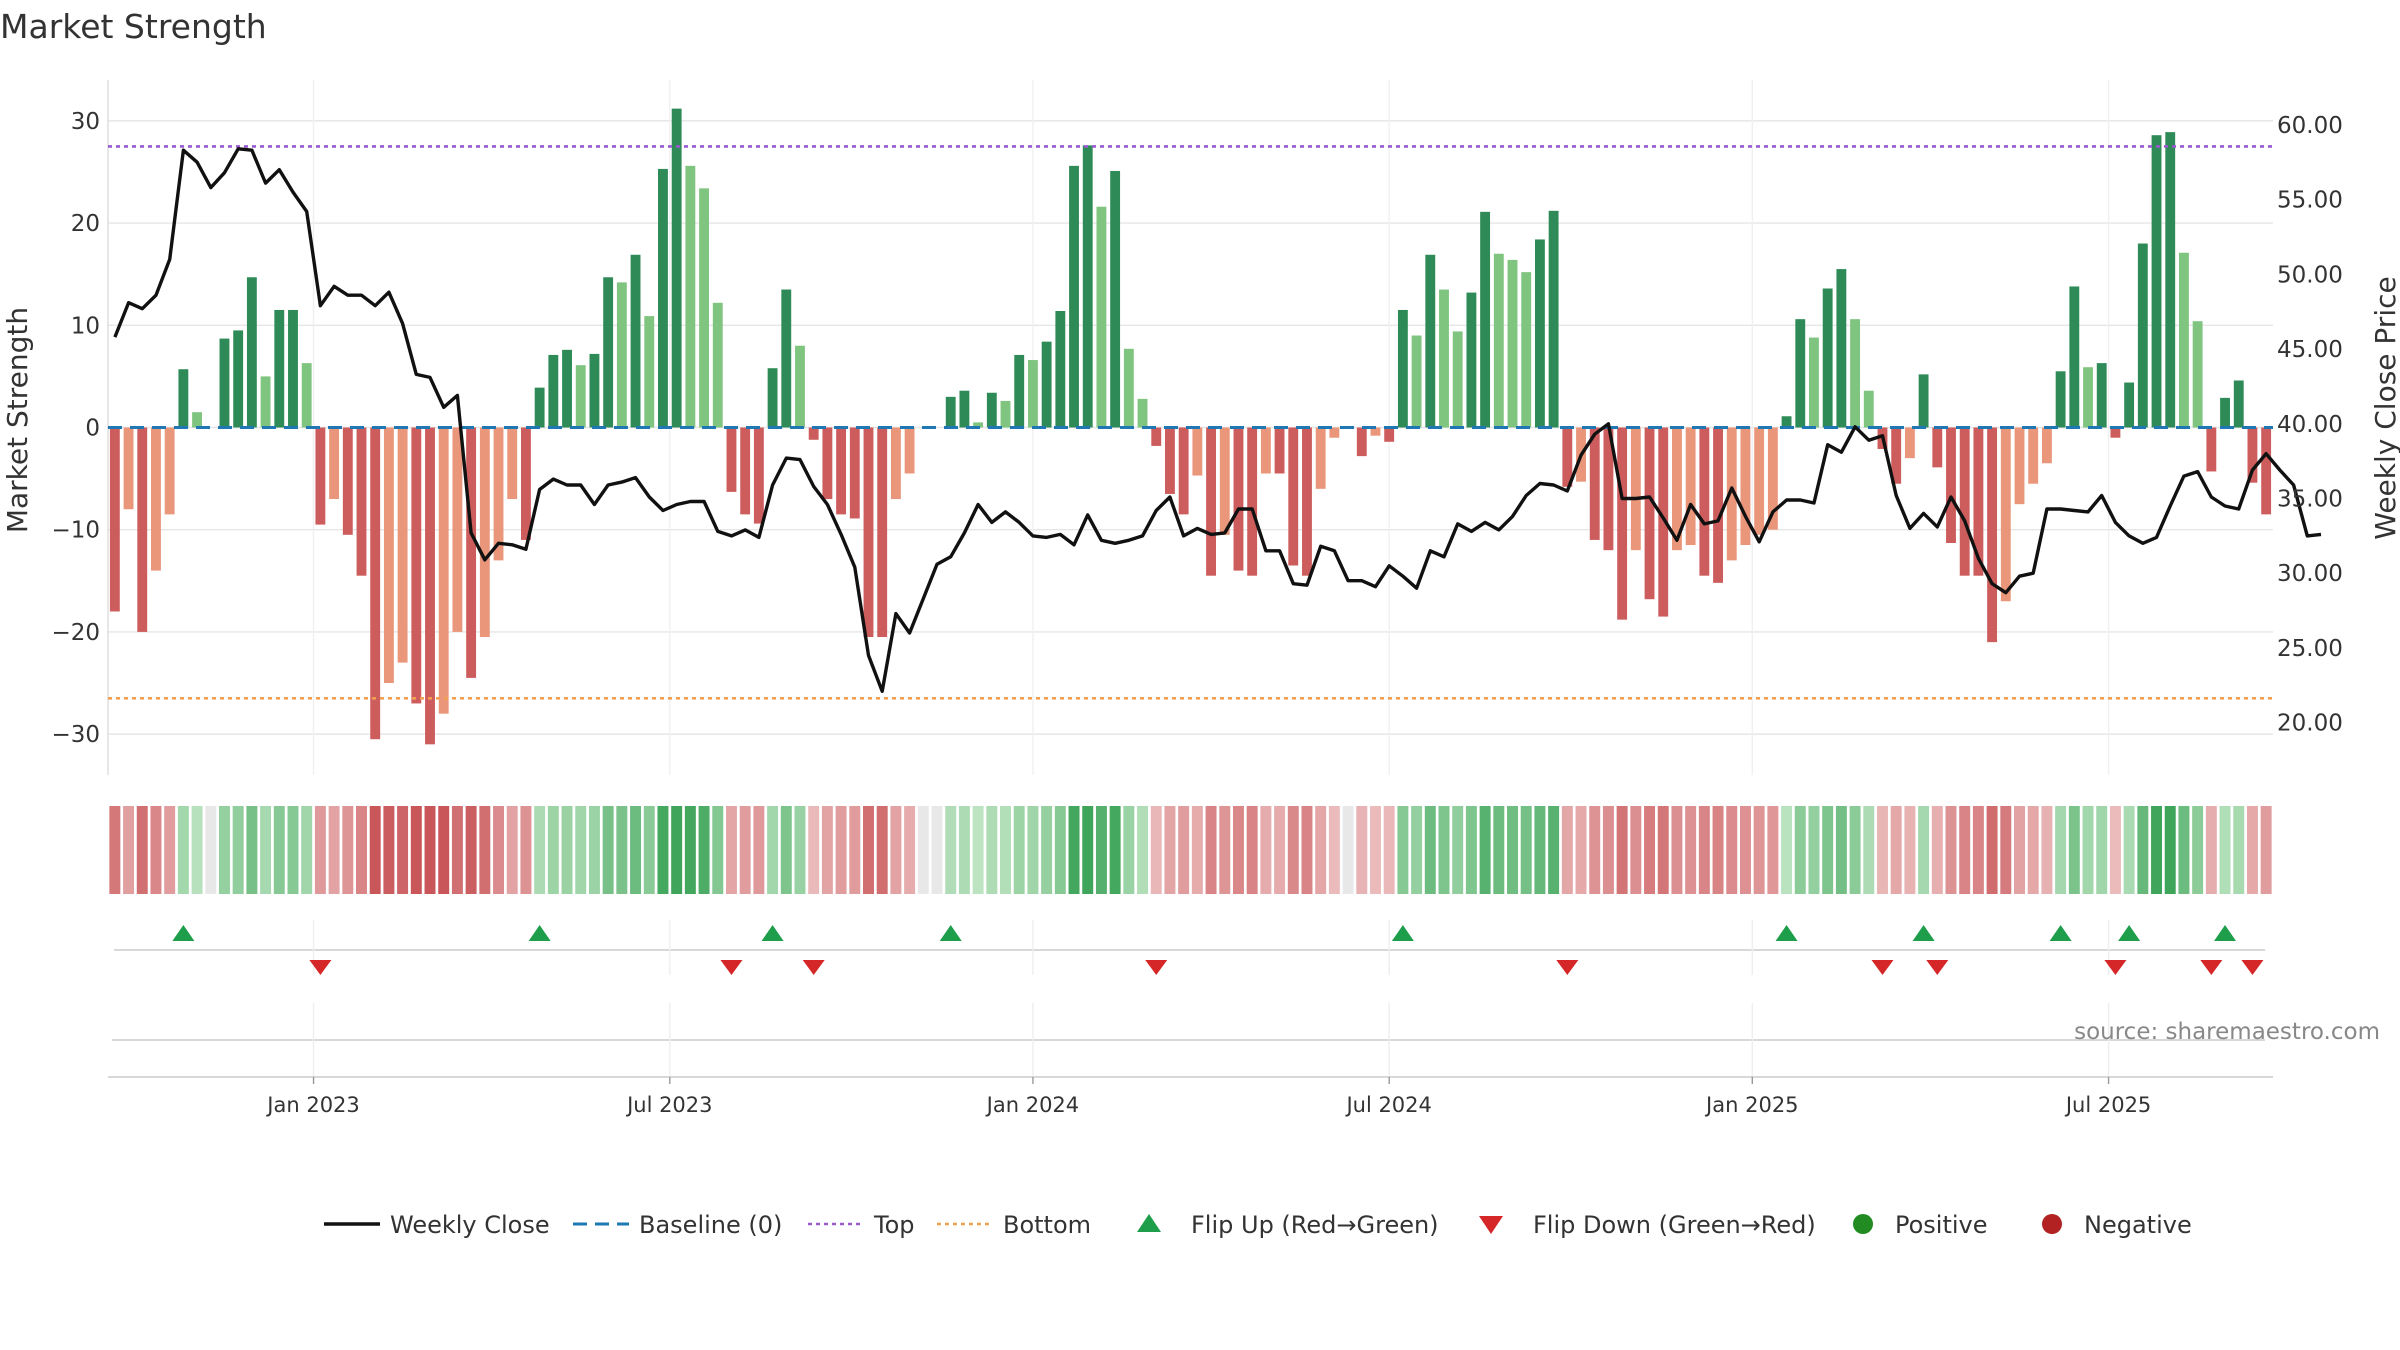  Describe the element at coordinates (1941, 1225) in the screenshot. I see `legend-label-positive: Positive` at that location.